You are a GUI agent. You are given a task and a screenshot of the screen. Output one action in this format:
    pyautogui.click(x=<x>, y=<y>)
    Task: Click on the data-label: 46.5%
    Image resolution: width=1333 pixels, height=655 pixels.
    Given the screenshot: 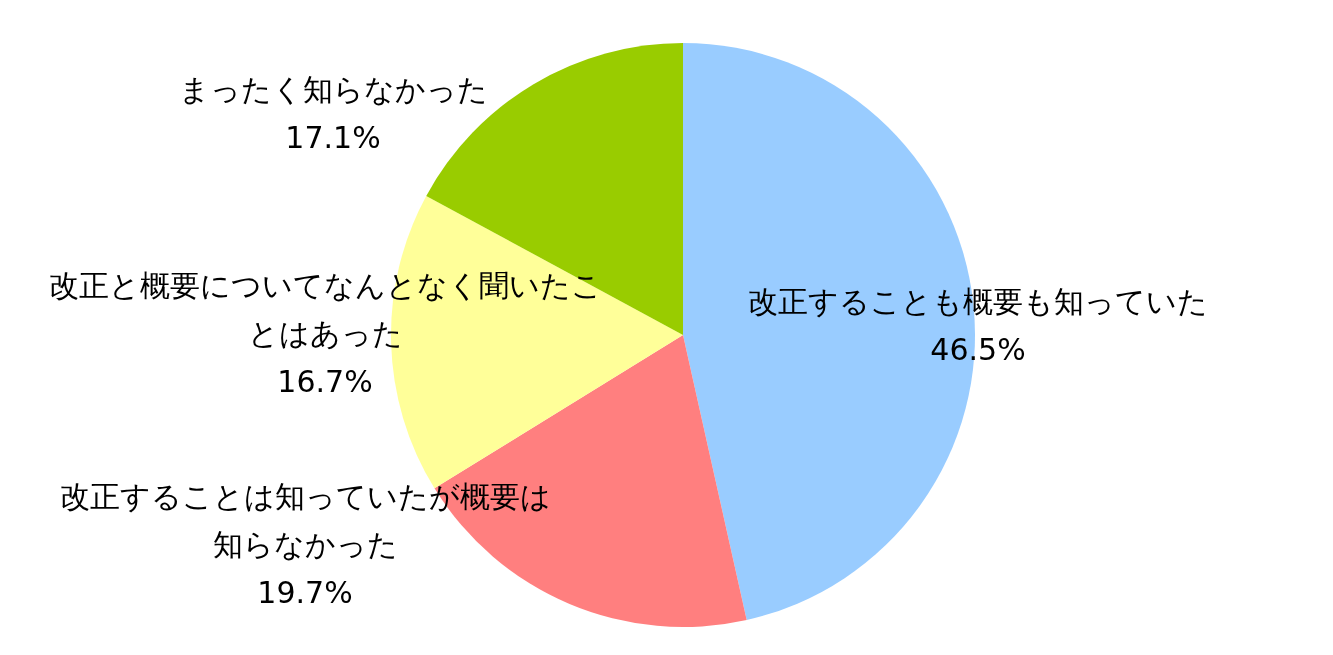 What is the action you would take?
    pyautogui.click(x=978, y=349)
    